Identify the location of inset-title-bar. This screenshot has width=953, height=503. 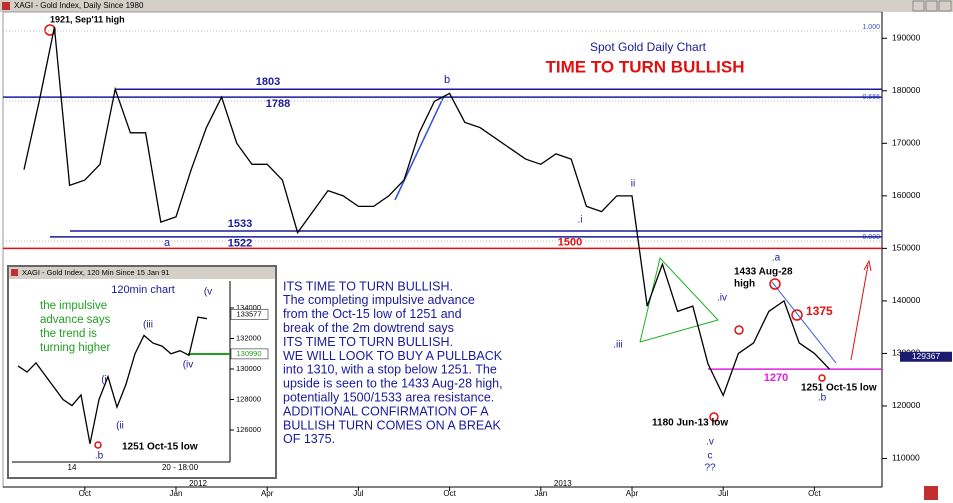
(142, 273).